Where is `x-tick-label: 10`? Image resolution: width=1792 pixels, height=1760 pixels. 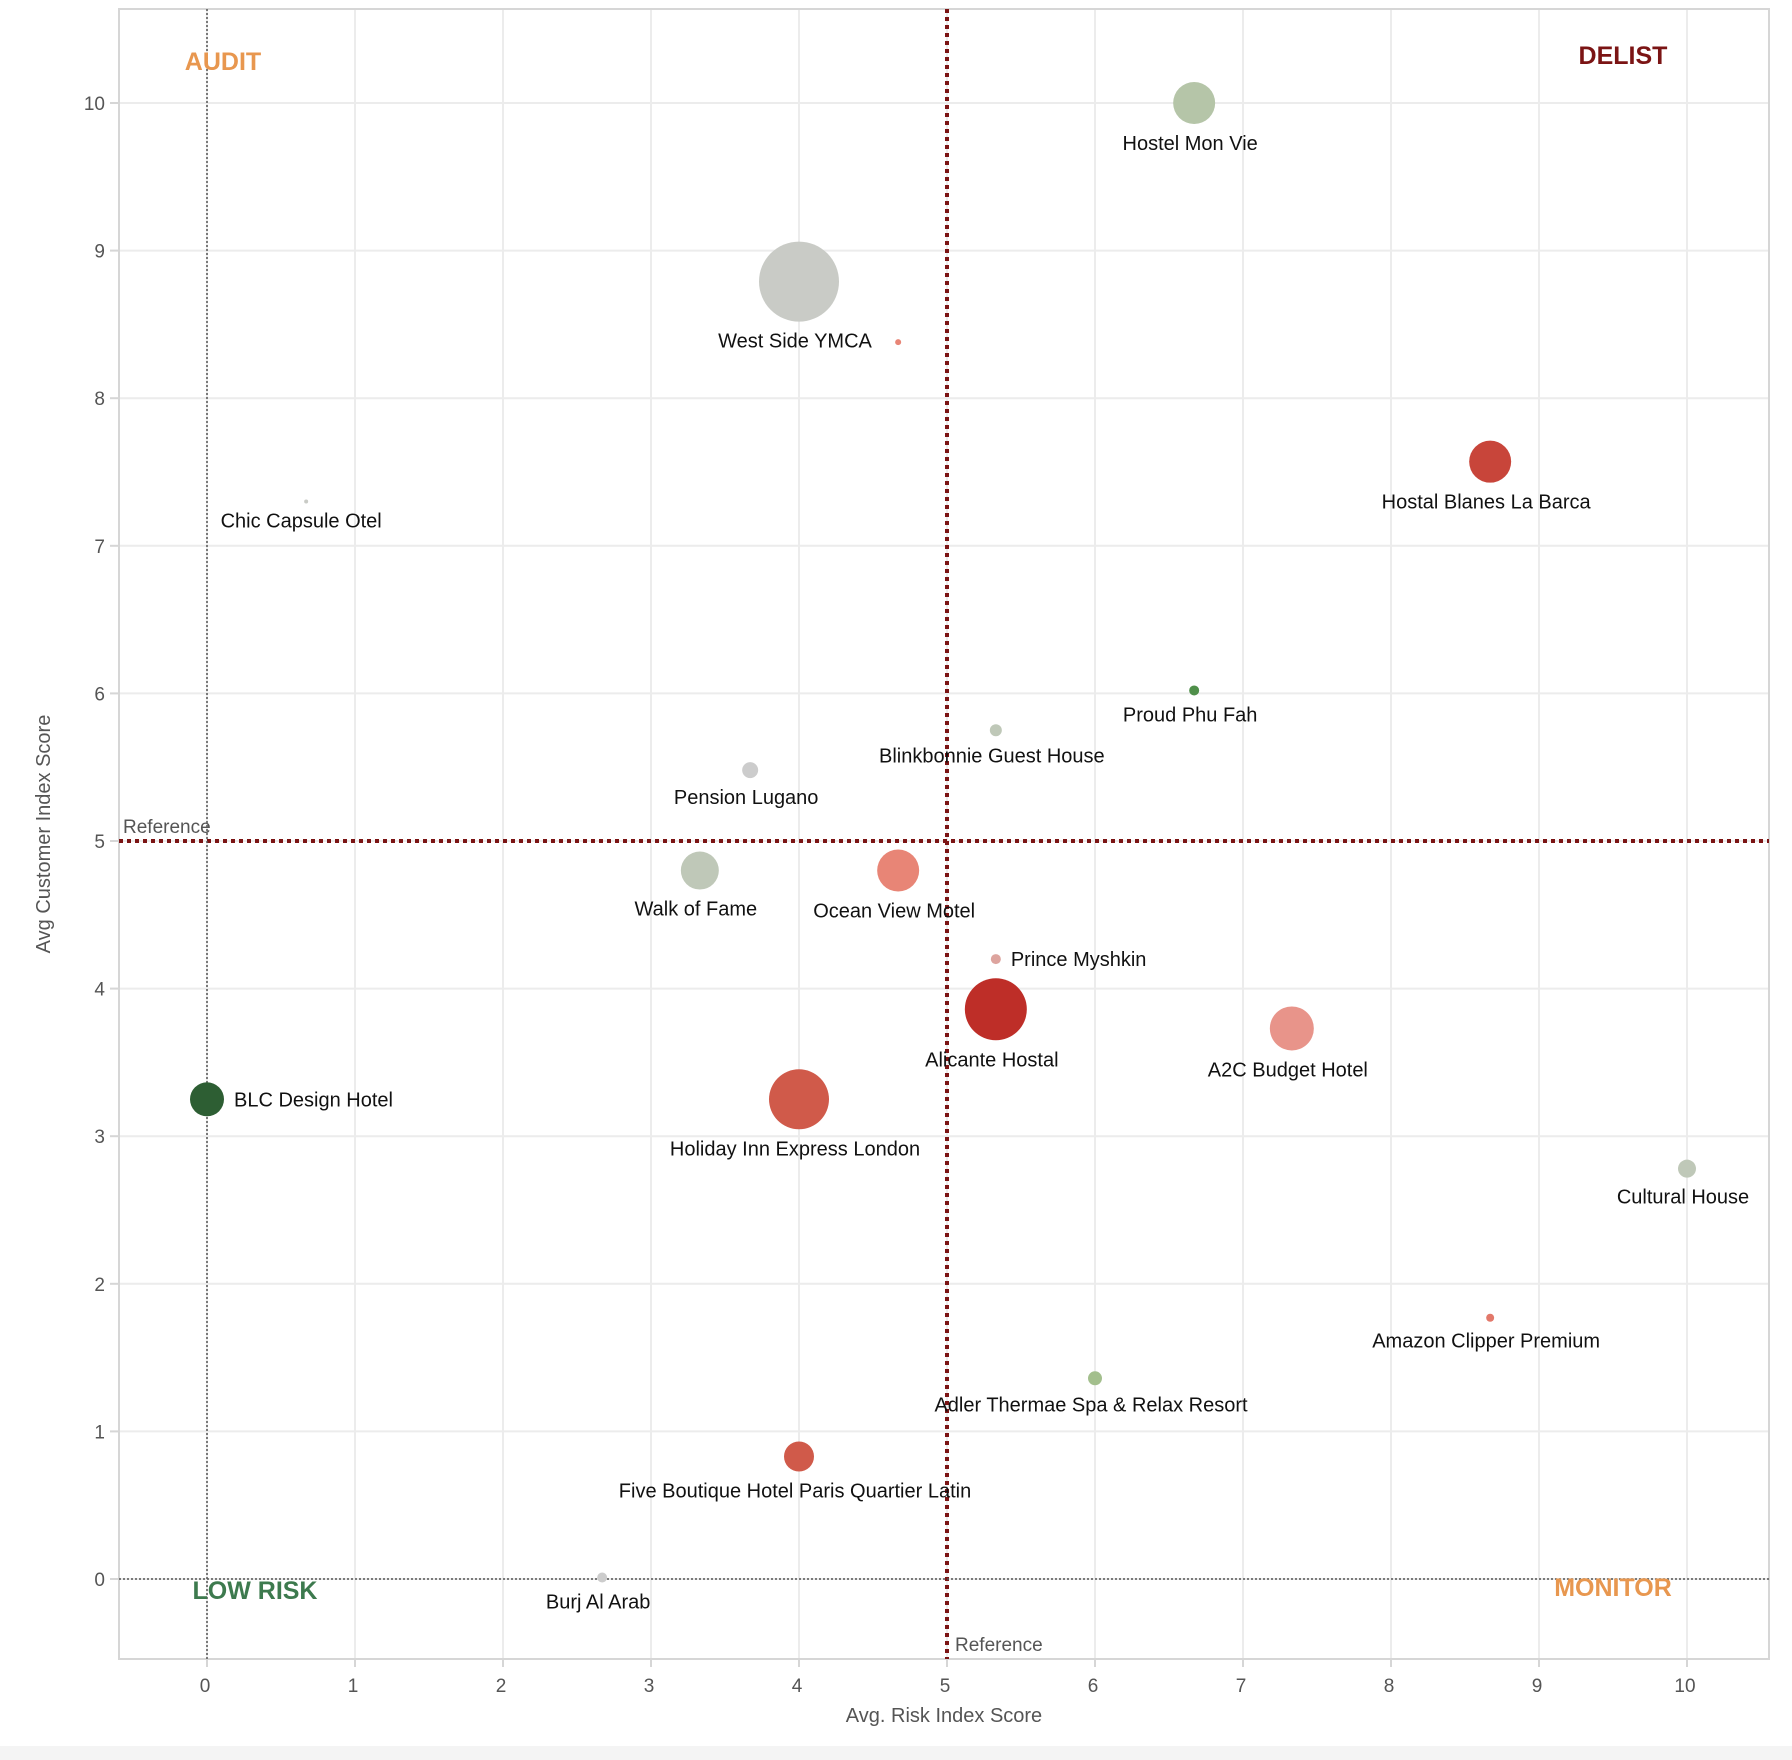 x-tick-label: 10 is located at coordinates (1684, 1686).